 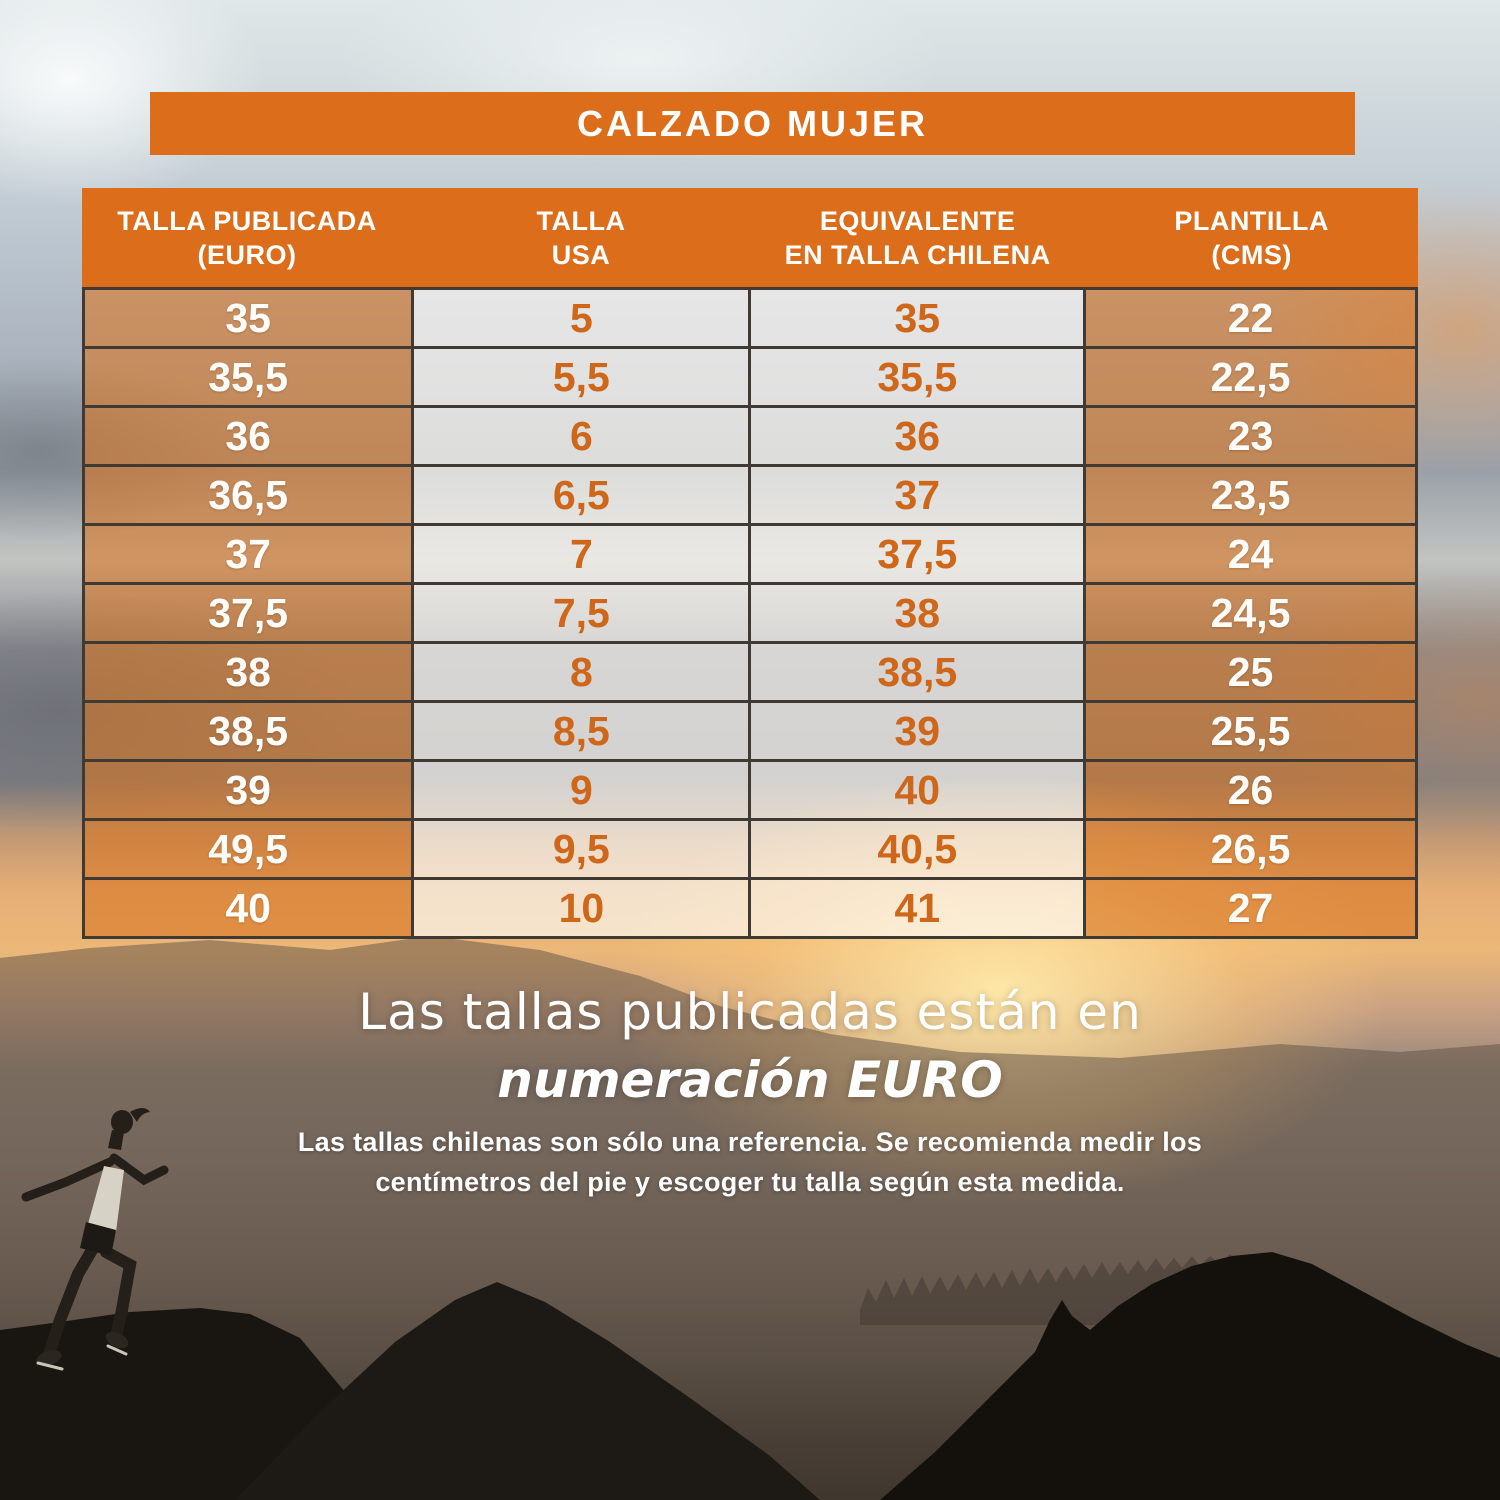 What do you see at coordinates (581, 318) in the screenshot?
I see `cell-usa: 5` at bounding box center [581, 318].